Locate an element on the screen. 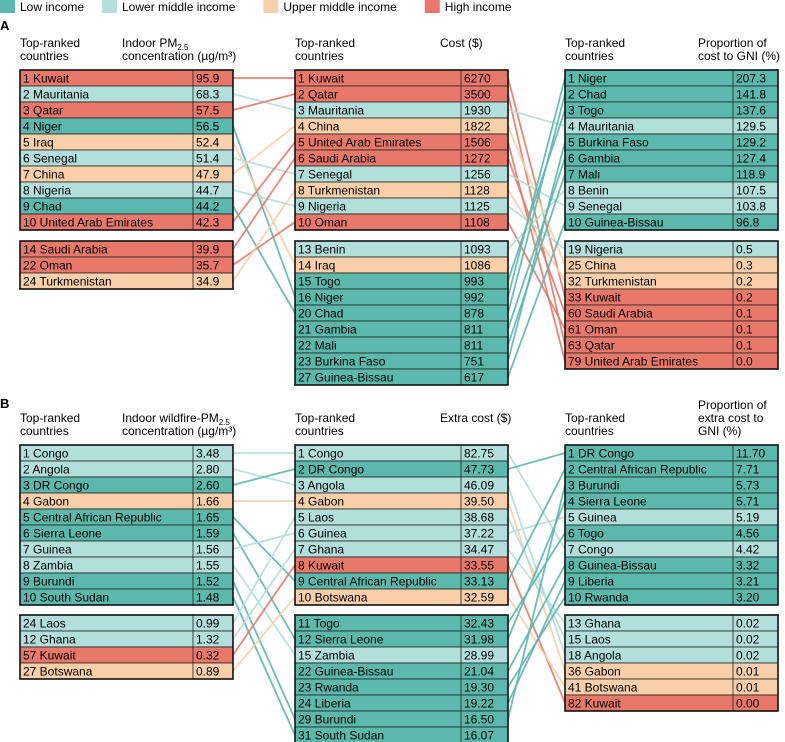  table-row: 60 Saudi Arabia 0.1 is located at coordinates (671, 313).